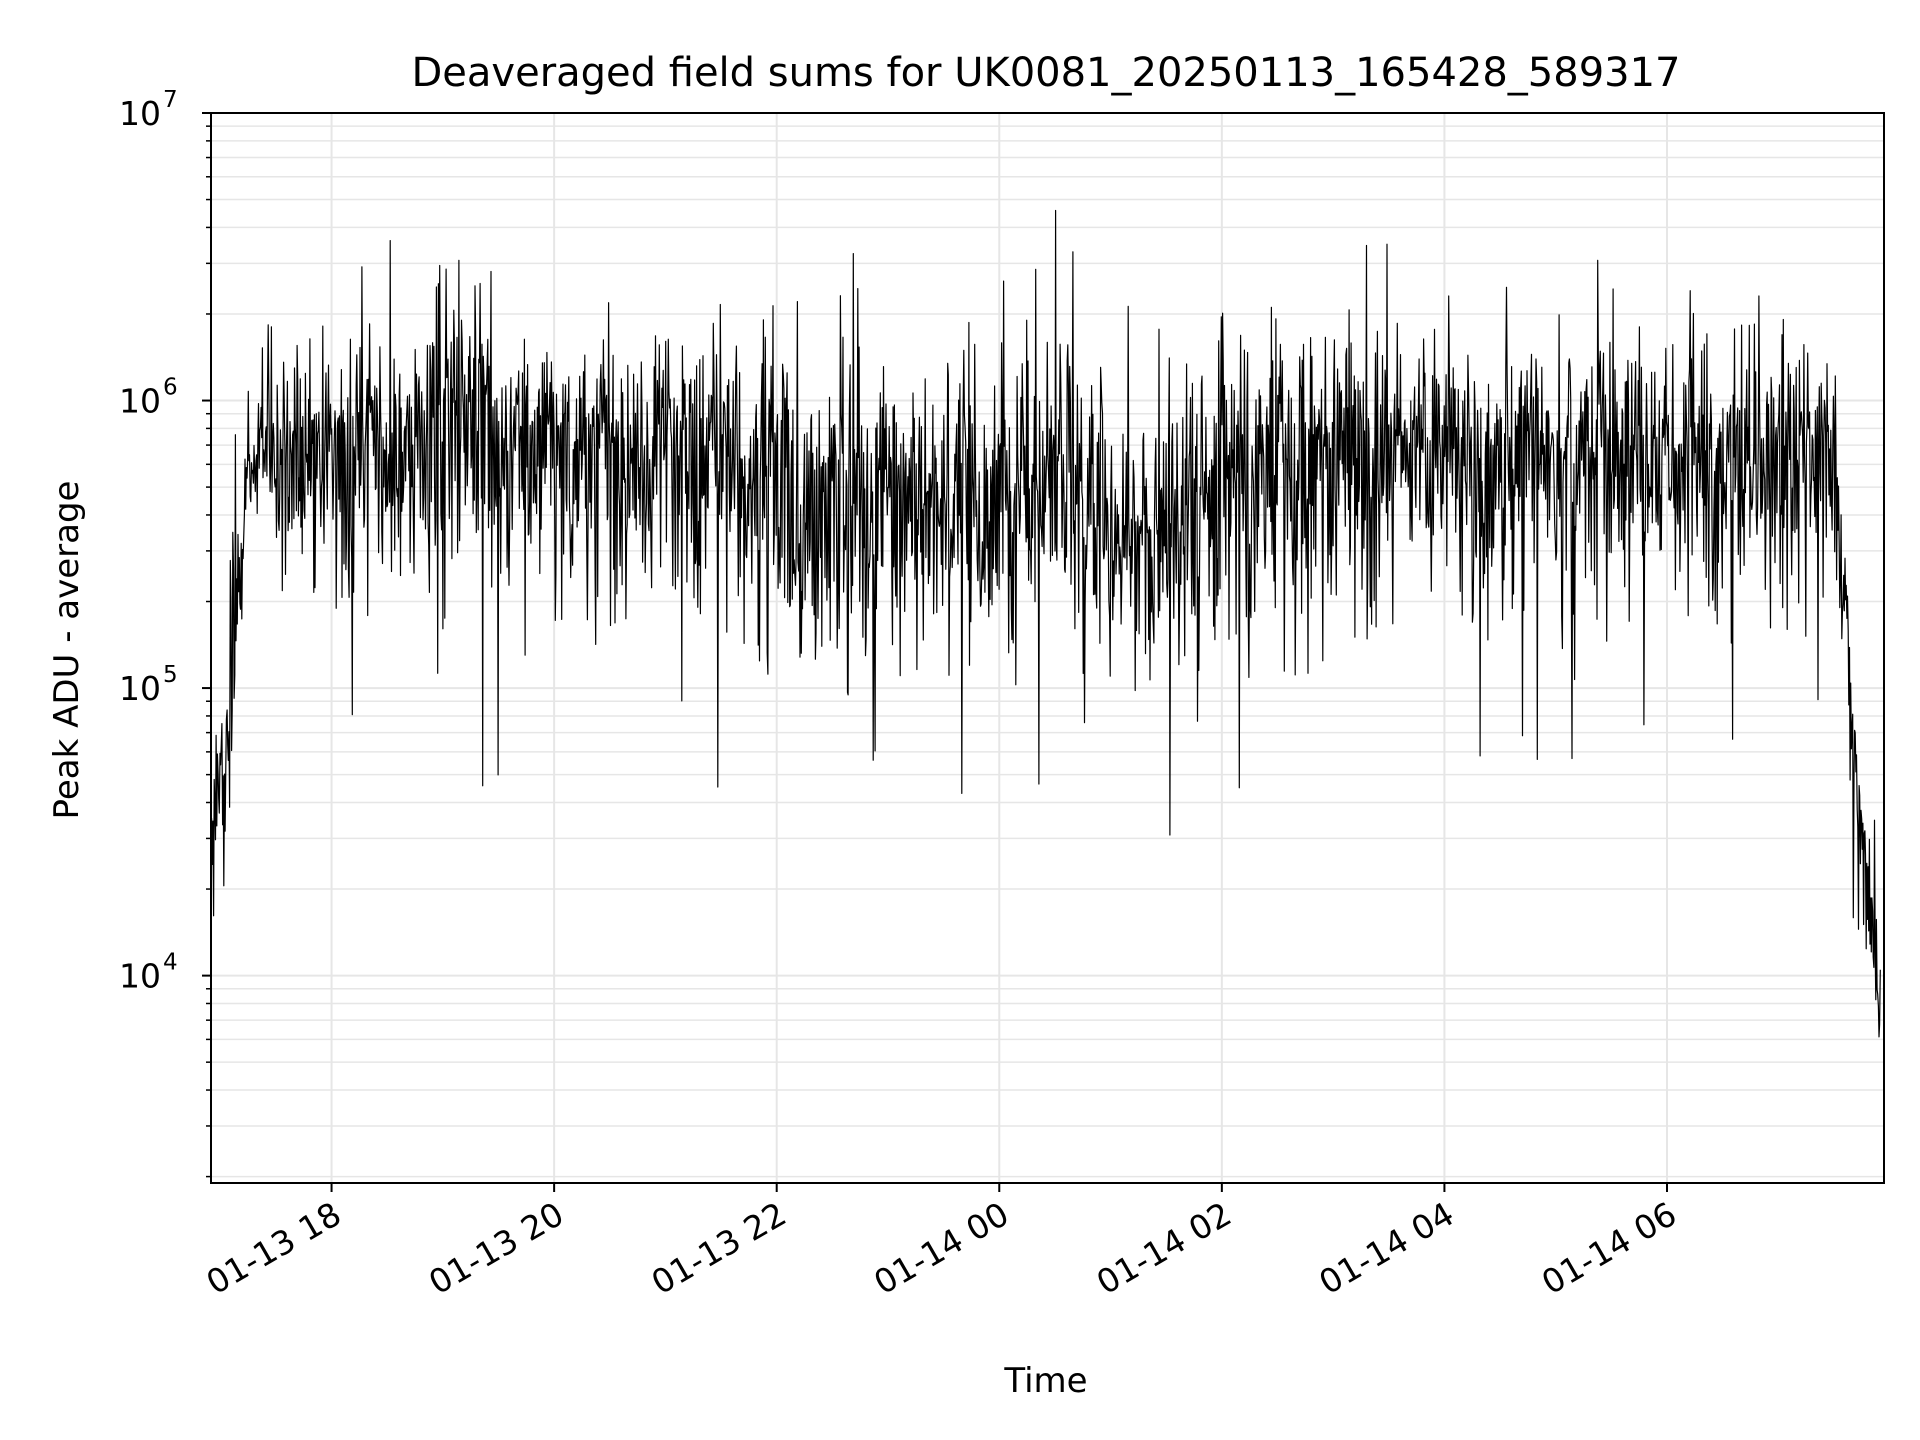 This screenshot has height=1440, width=1920. Describe the element at coordinates (170, 963) in the screenshot. I see `y-tick-exponent: 4` at that location.